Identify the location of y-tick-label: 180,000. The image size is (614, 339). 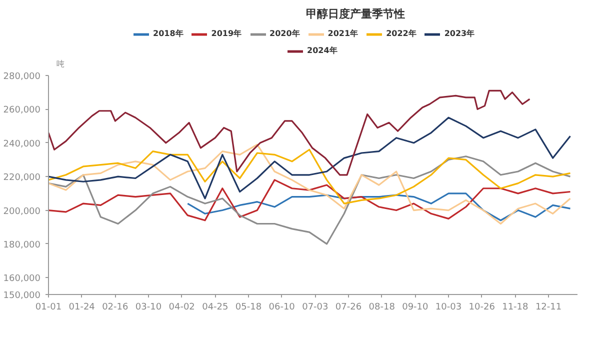
(22, 245).